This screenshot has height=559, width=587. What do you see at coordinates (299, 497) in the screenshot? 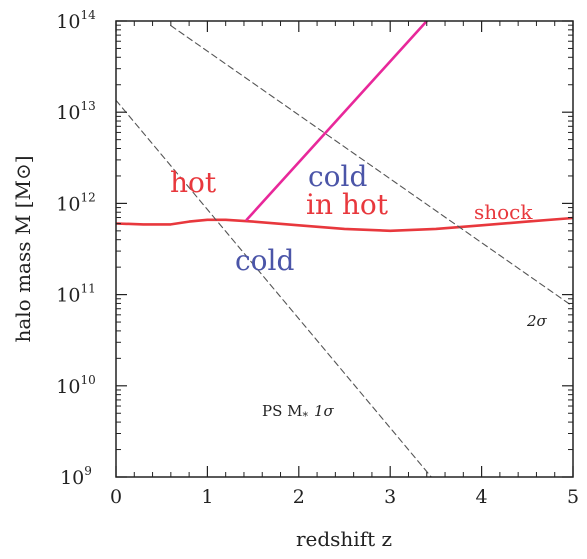
I see `x-tick-label: 2` at bounding box center [299, 497].